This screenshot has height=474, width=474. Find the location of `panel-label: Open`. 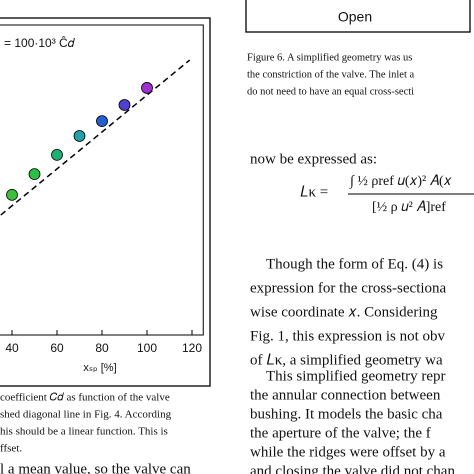

panel-label: Open is located at coordinates (355, 17).